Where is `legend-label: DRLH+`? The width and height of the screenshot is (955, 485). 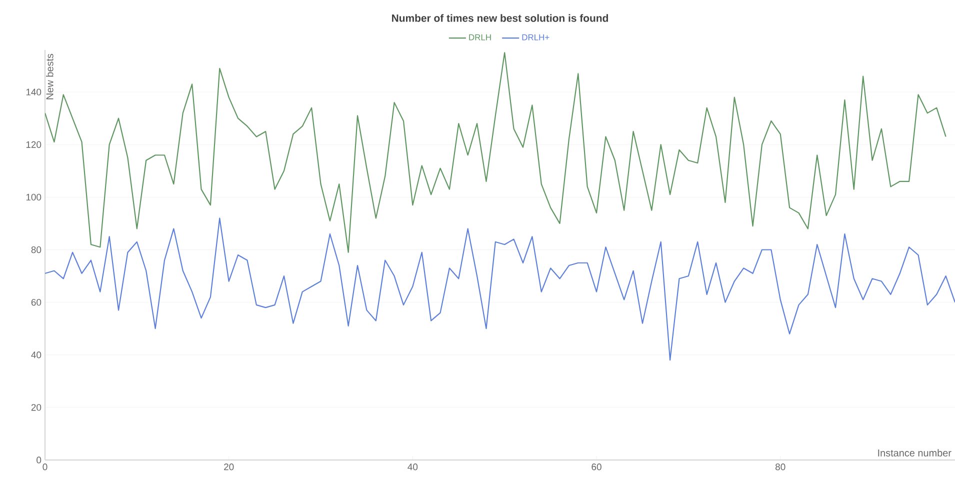
legend-label: DRLH+ is located at coordinates (536, 37).